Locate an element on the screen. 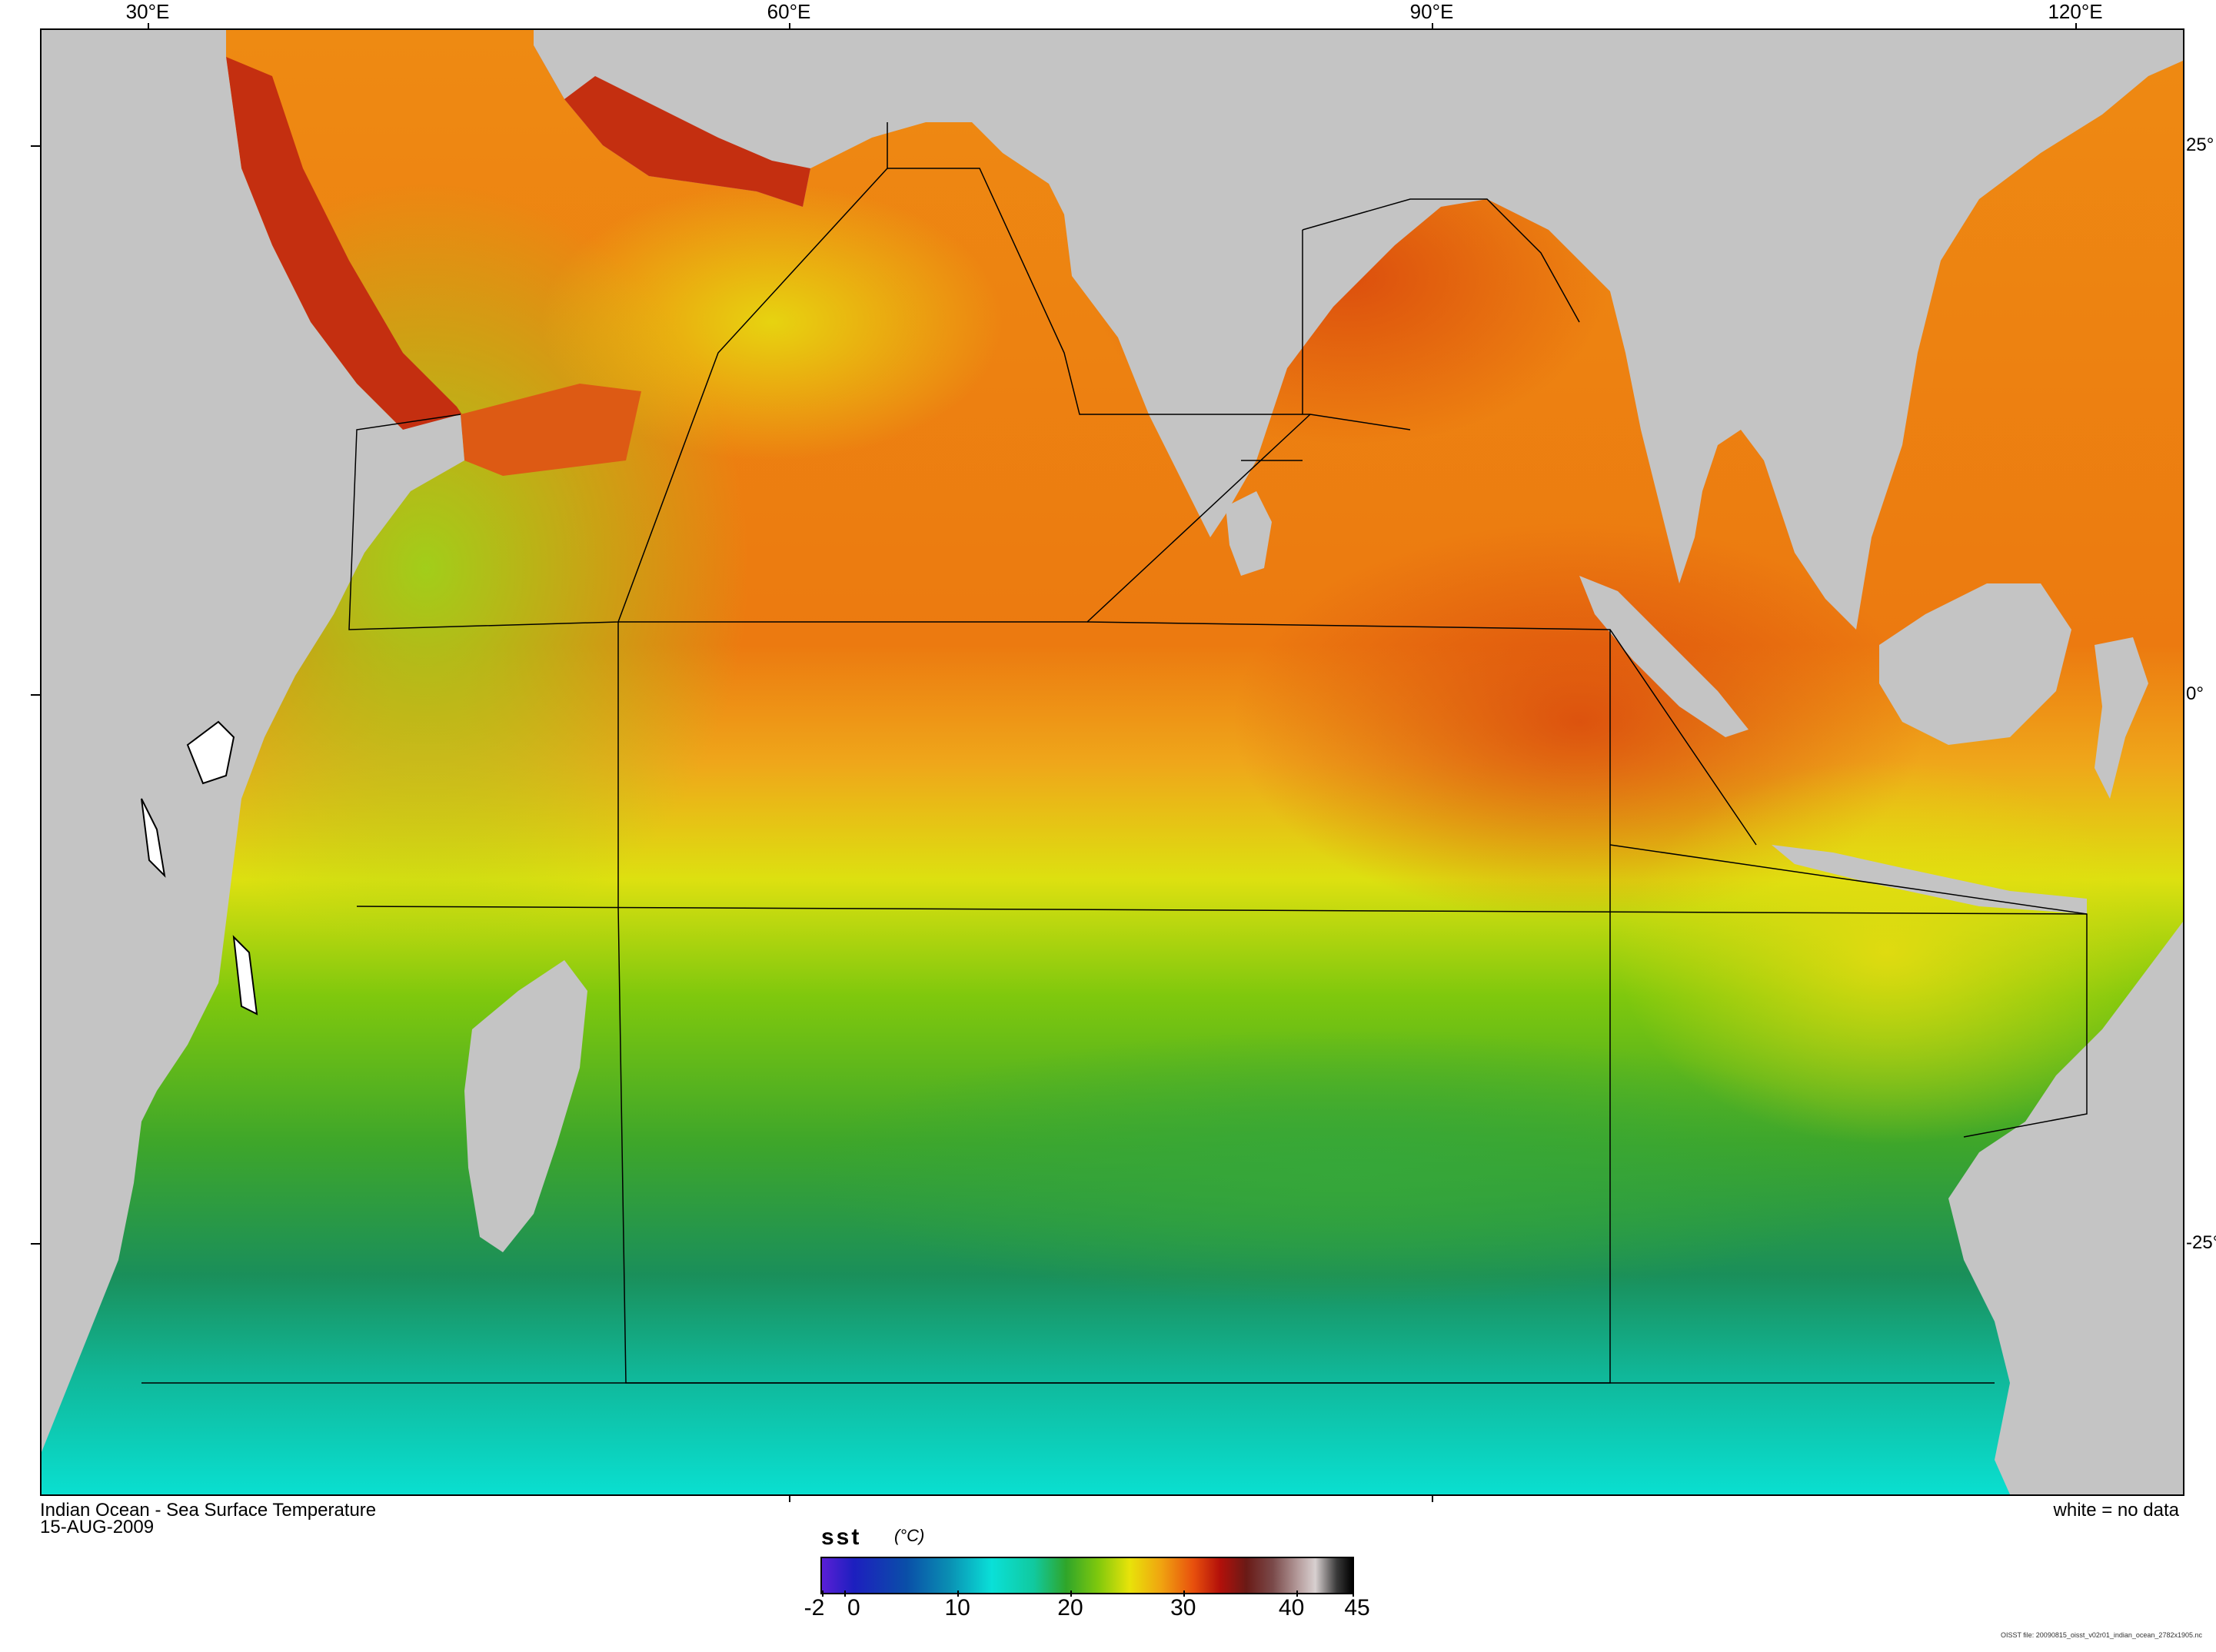 This screenshot has width=2216, height=1652. lat-label-0: 0° is located at coordinates (2195, 693).